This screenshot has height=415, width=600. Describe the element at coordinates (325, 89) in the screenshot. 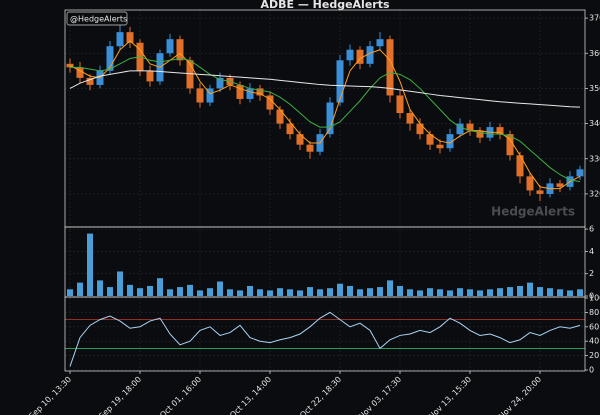

I see `moving-average` at that location.